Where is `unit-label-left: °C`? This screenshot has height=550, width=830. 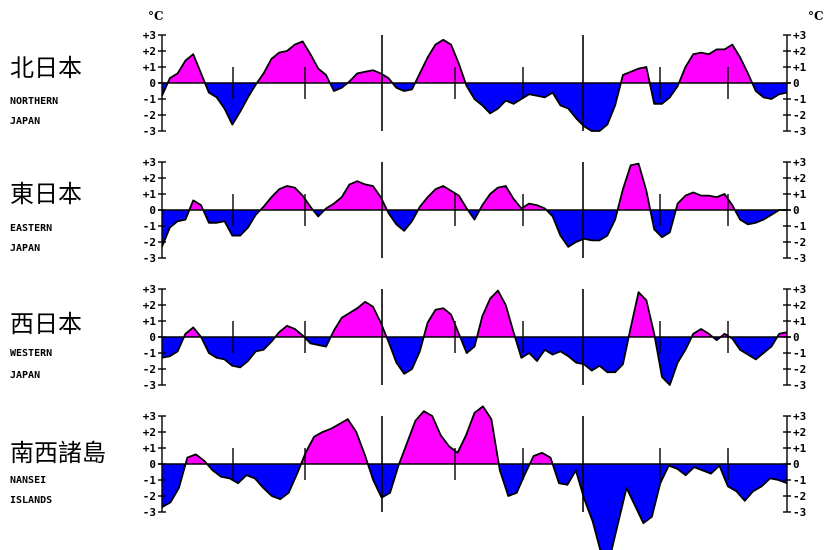
unit-label-left: °C is located at coordinates (156, 16).